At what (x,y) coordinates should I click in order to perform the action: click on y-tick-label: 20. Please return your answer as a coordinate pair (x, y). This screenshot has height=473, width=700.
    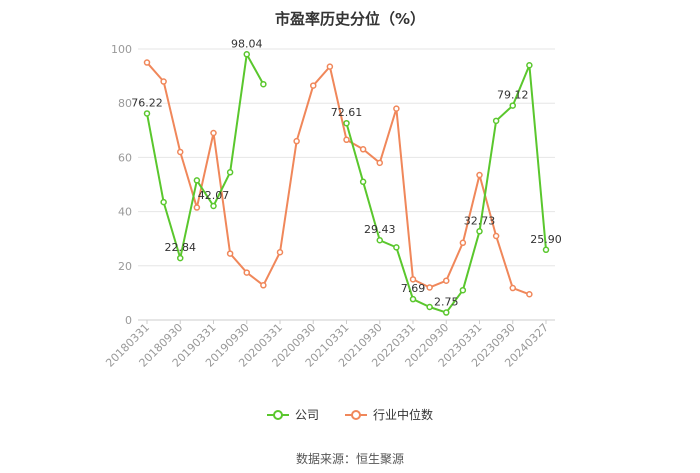
    Looking at the image, I should click on (125, 266).